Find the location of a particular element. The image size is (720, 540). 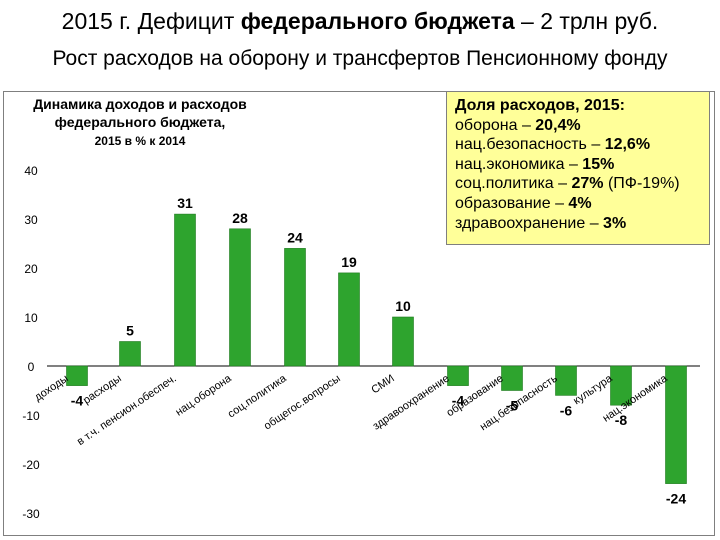

expense-share-line: оборона – 20,4% is located at coordinates (518, 125).